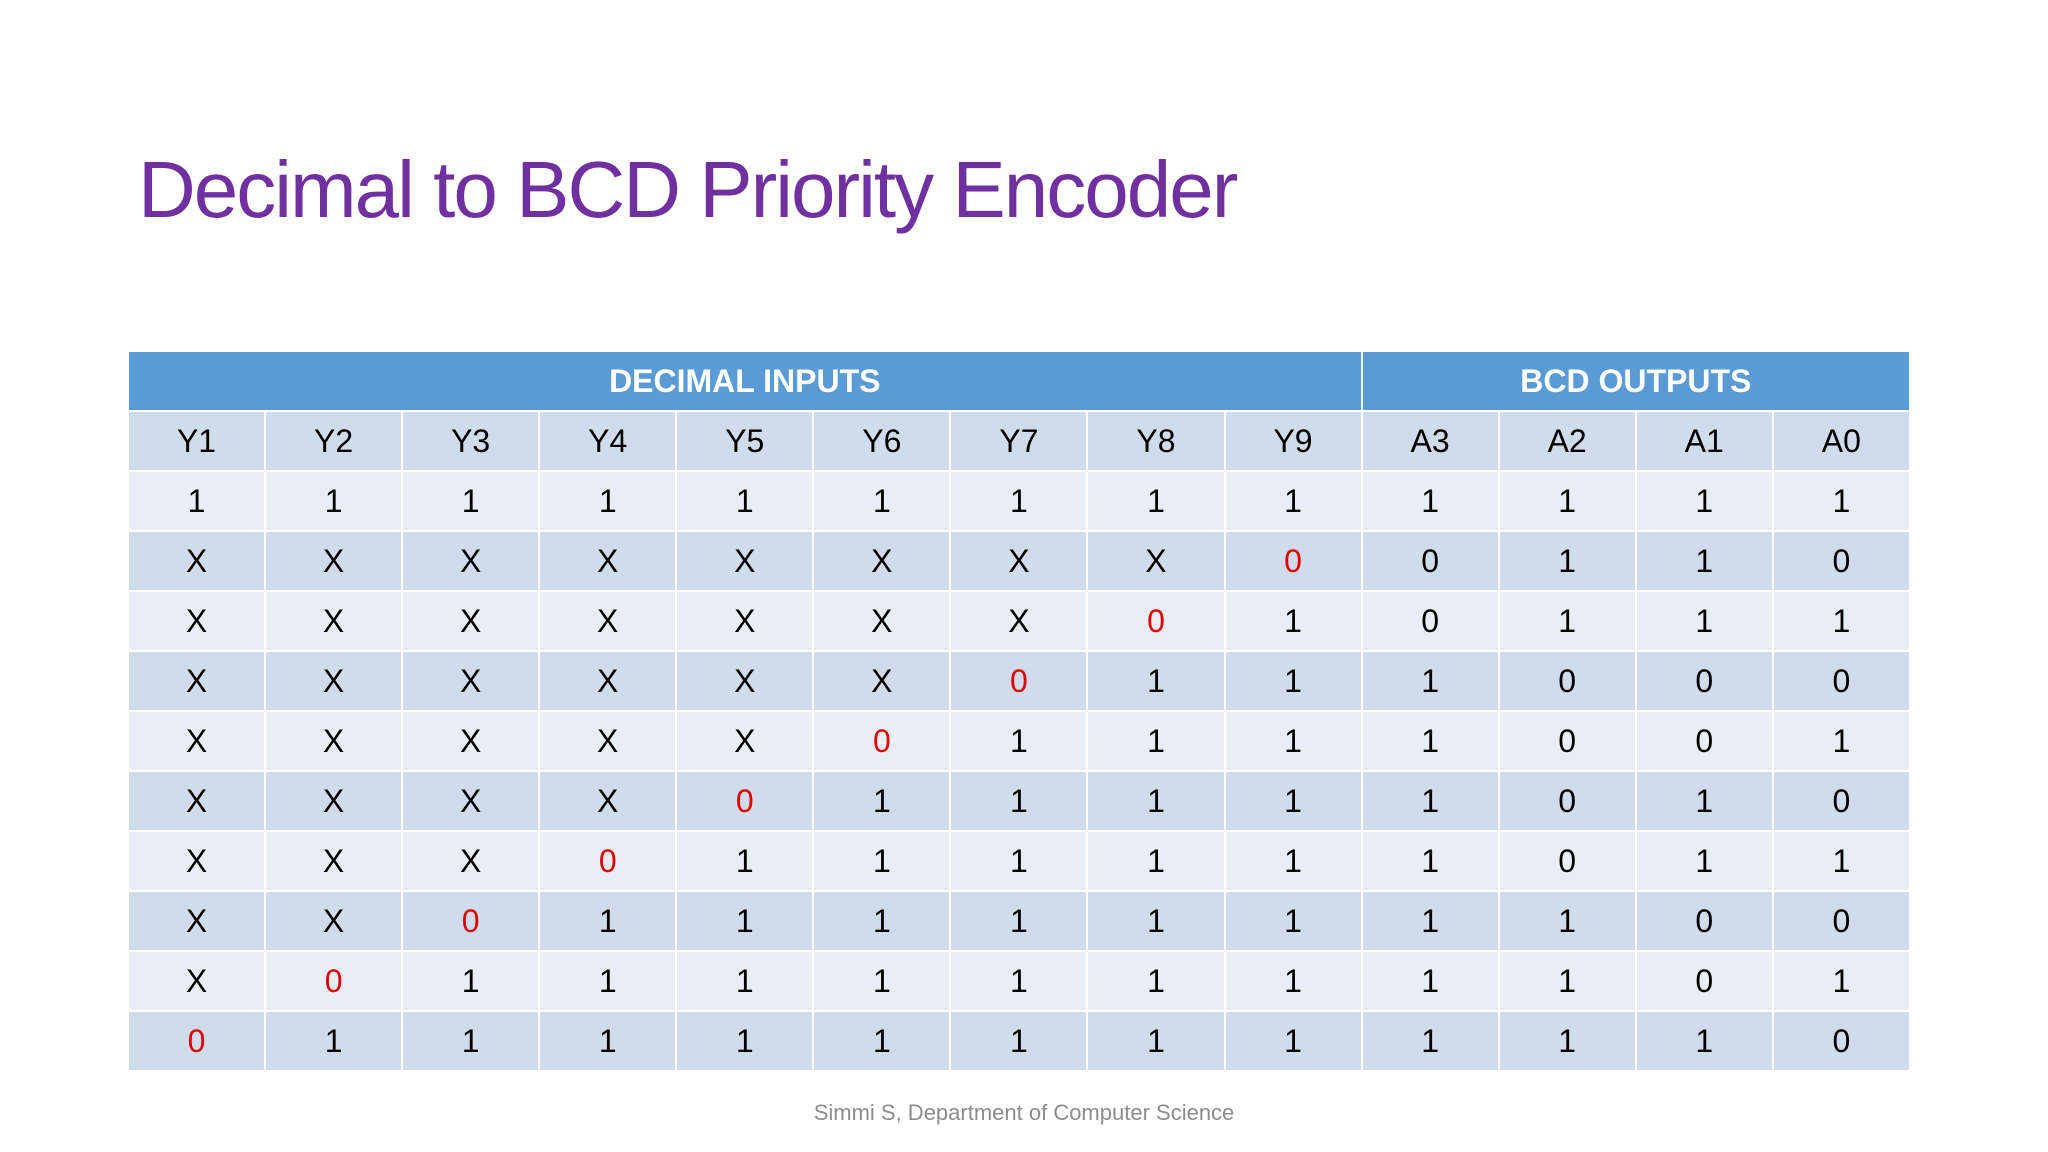 This screenshot has width=2048, height=1152. What do you see at coordinates (1704, 441) in the screenshot?
I see `column-header-a1: A1` at bounding box center [1704, 441].